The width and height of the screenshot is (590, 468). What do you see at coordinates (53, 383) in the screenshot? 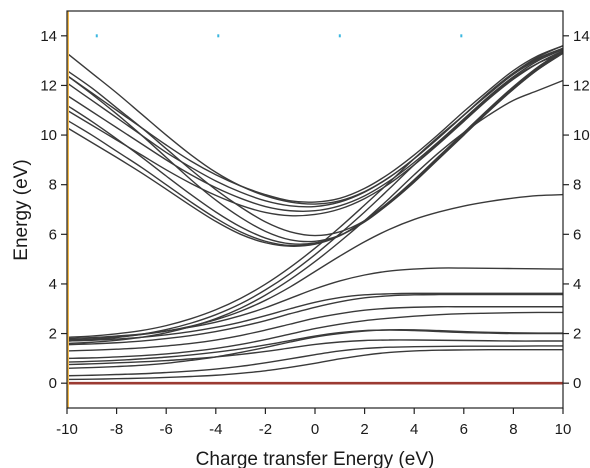
I see `y-tick-label-left: 0` at bounding box center [53, 383].